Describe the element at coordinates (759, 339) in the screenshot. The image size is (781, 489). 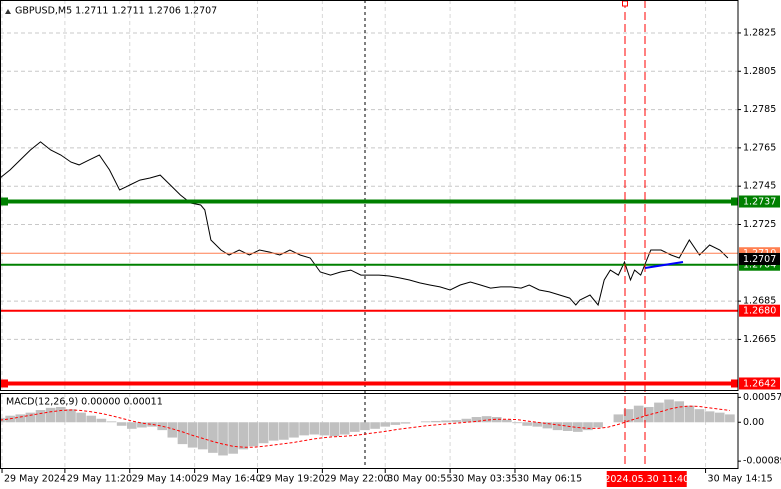
I see `y-tick-label: 1.2665` at that location.